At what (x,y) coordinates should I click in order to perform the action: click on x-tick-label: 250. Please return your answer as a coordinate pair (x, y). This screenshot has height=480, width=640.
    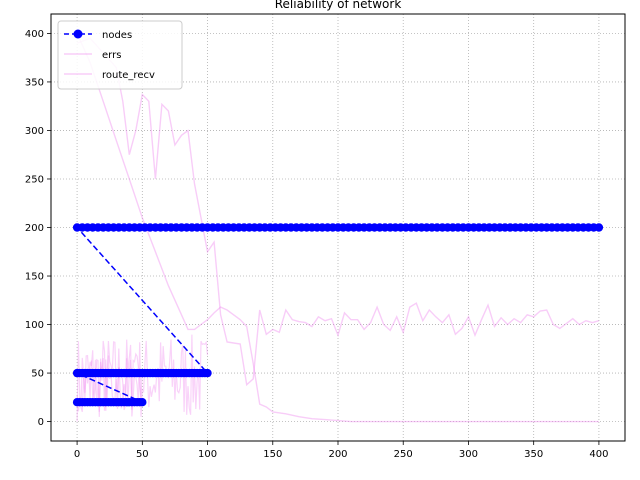
    Looking at the image, I should click on (403, 454).